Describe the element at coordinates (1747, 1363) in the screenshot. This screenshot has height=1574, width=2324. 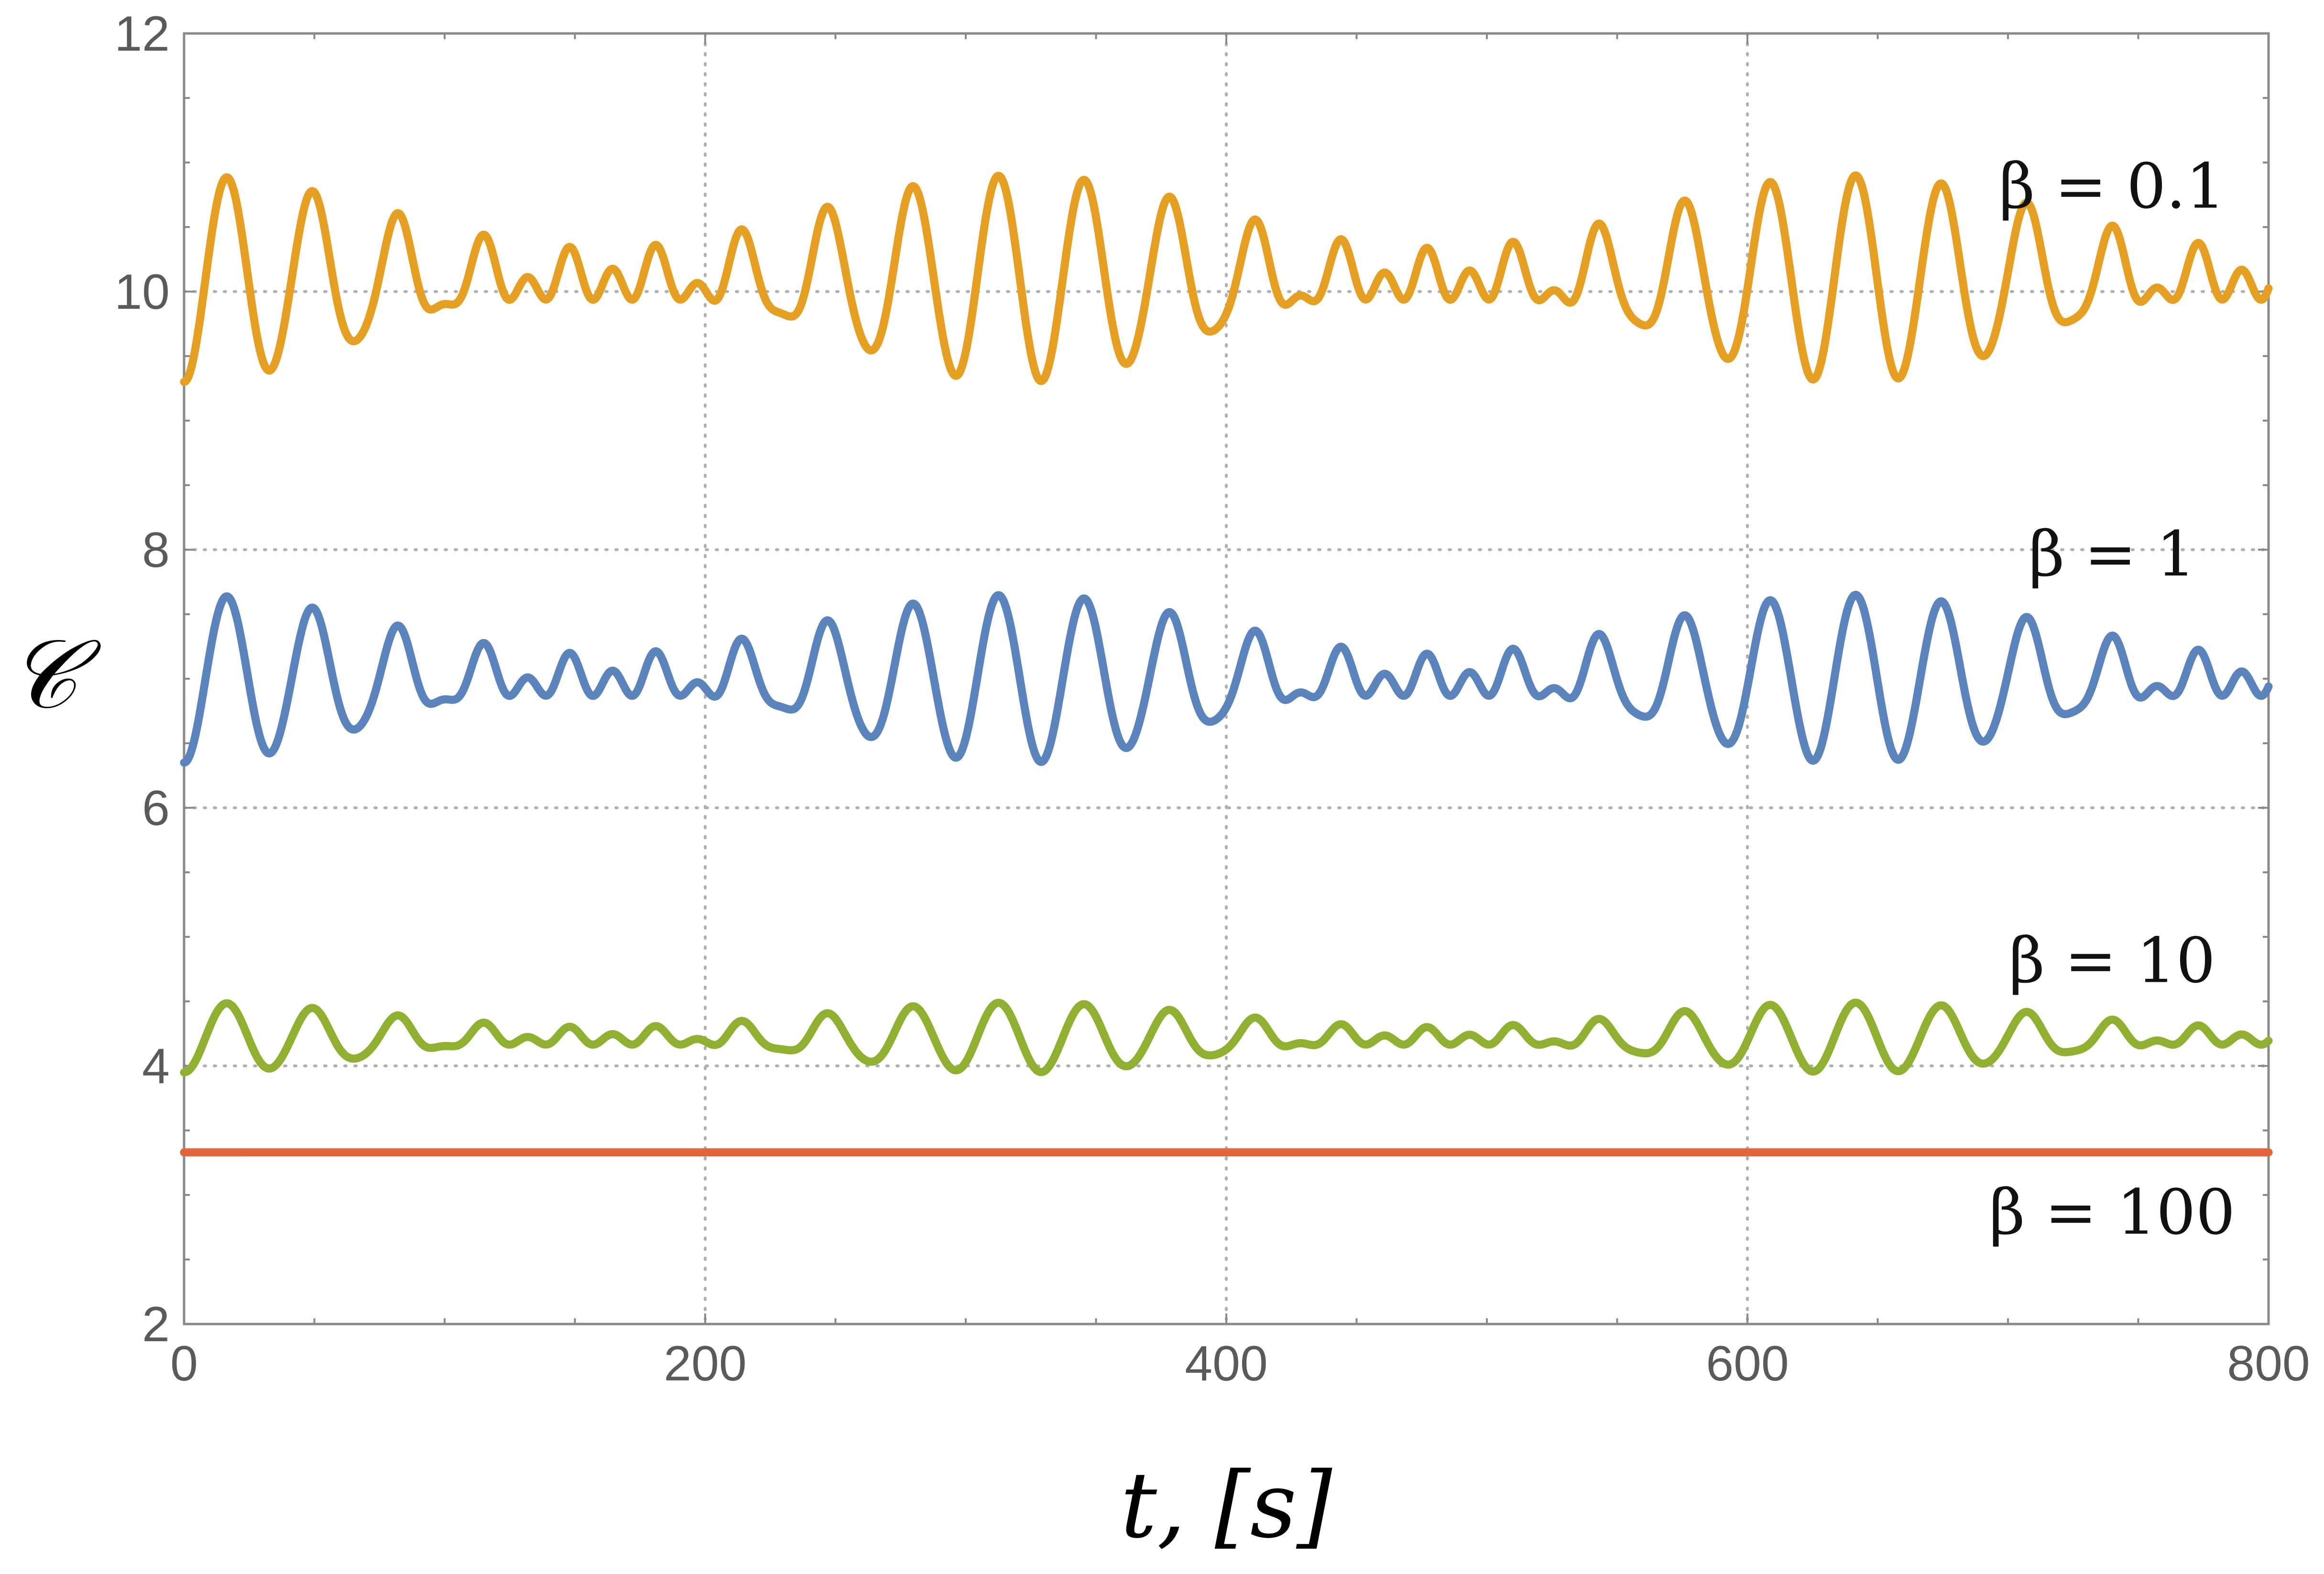
I see `x-tick-label: 600` at that location.